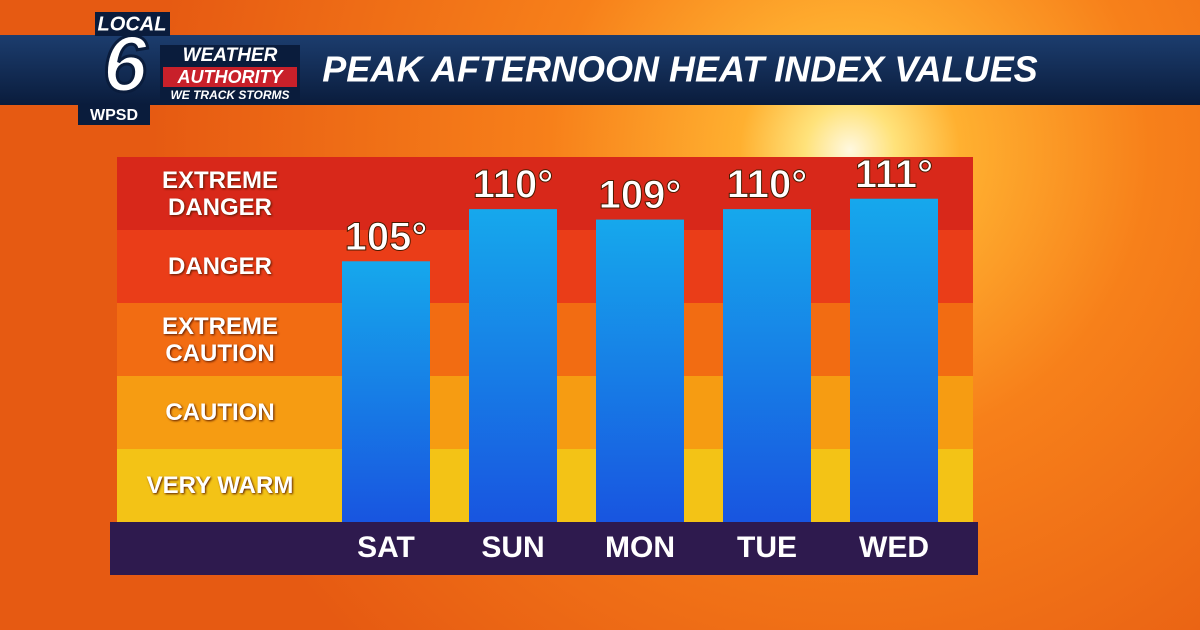  What do you see at coordinates (220, 485) in the screenshot?
I see `zone-label: VERY WARM` at bounding box center [220, 485].